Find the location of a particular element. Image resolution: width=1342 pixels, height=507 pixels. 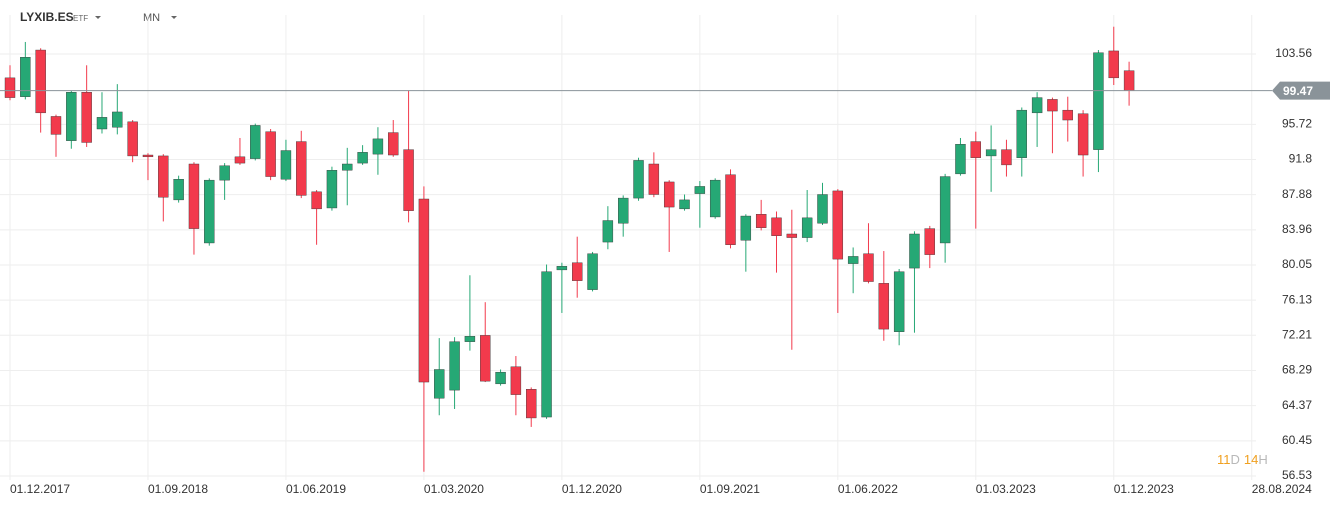

y-tick-label: 80.05 is located at coordinates (1297, 264).